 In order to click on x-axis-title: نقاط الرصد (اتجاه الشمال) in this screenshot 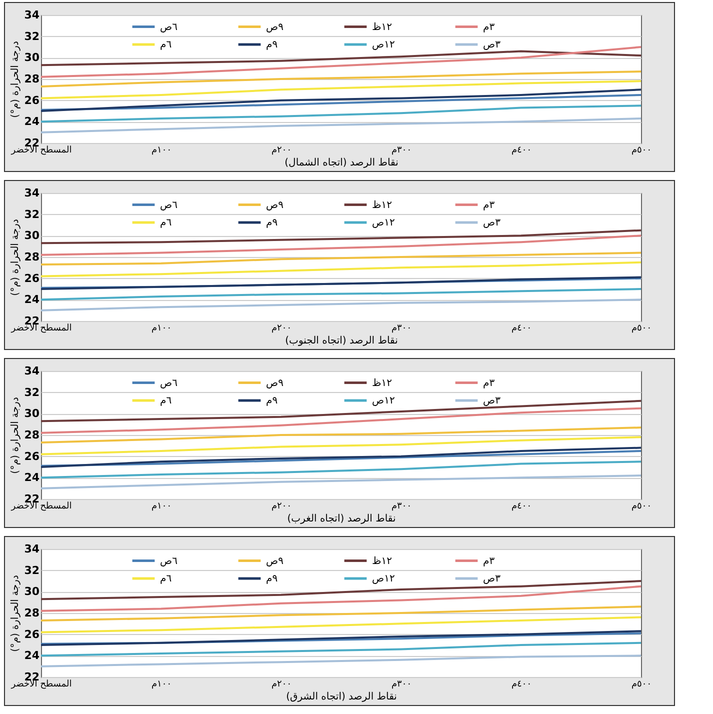, I will do `click(341, 163)`.